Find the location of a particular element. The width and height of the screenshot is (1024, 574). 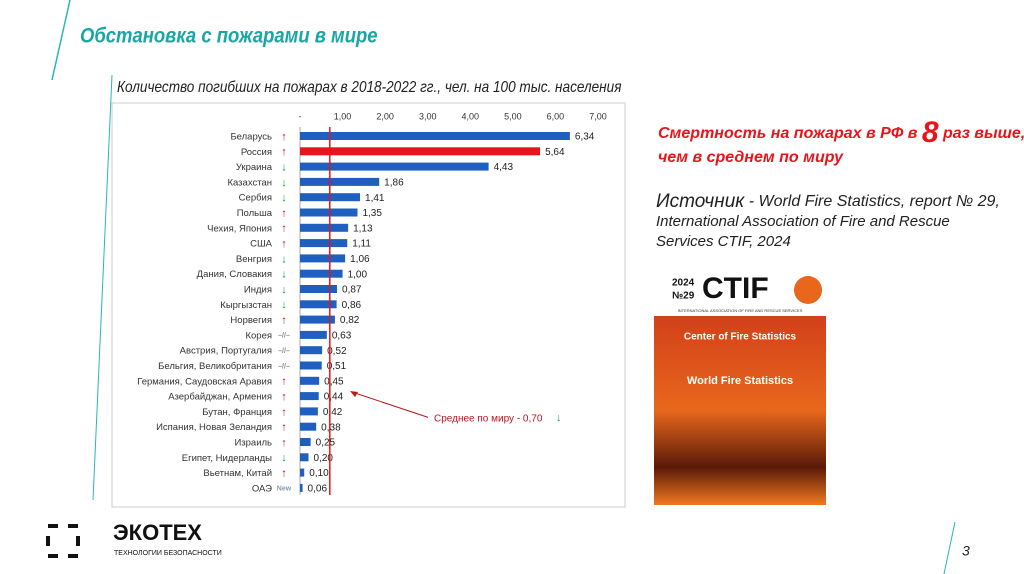

rf-note: Смертность на пожарах в РФ в 8 раз выше, is located at coordinates (841, 132).